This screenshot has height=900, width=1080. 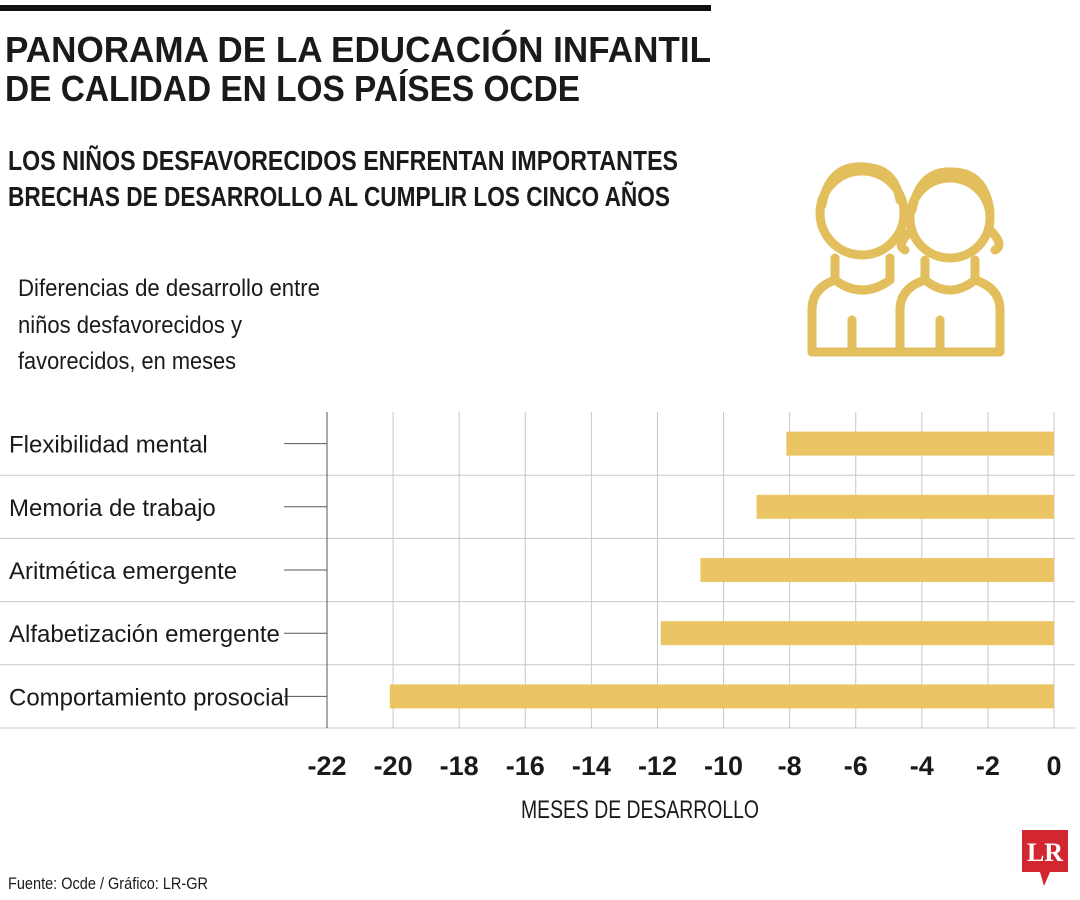 I want to click on chart-title: DE CALIDAD EN LOS PAÍSES OCDE, so click(x=292, y=88).